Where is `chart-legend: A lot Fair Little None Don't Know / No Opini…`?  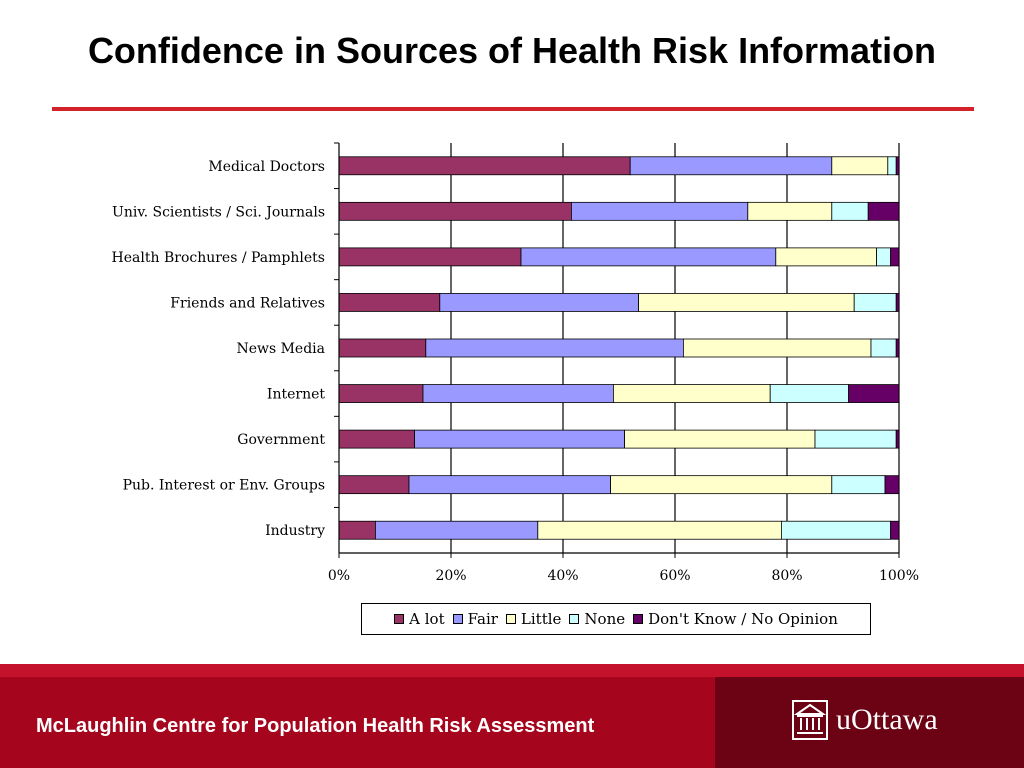
chart-legend: A lot Fair Little None Don't Know / No Opini… is located at coordinates (616, 619).